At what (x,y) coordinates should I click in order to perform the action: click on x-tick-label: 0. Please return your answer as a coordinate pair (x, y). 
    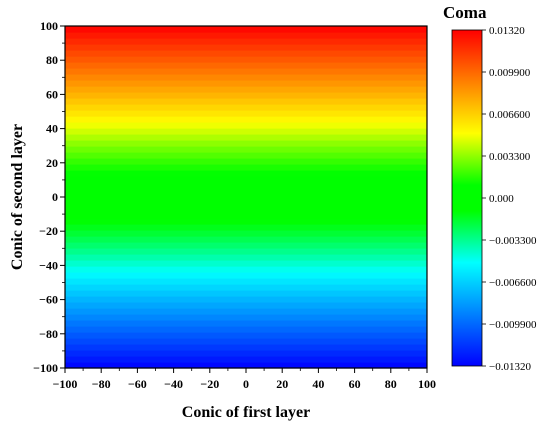
    Looking at the image, I should click on (246, 384).